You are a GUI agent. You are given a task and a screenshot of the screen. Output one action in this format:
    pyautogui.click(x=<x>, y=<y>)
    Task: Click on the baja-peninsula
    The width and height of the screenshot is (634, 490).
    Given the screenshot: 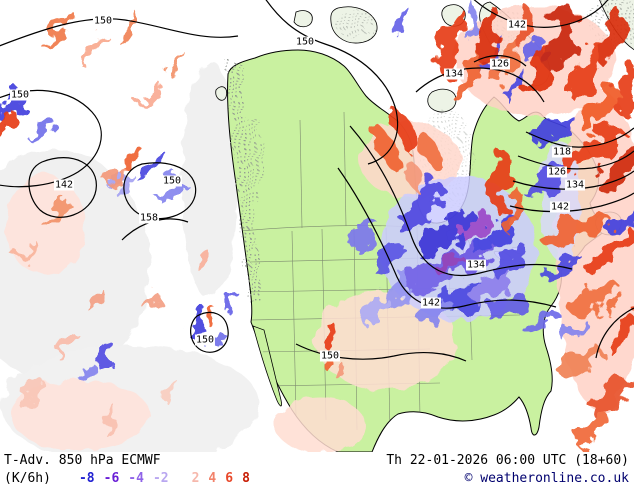 What is the action you would take?
    pyautogui.click(x=267, y=366)
    